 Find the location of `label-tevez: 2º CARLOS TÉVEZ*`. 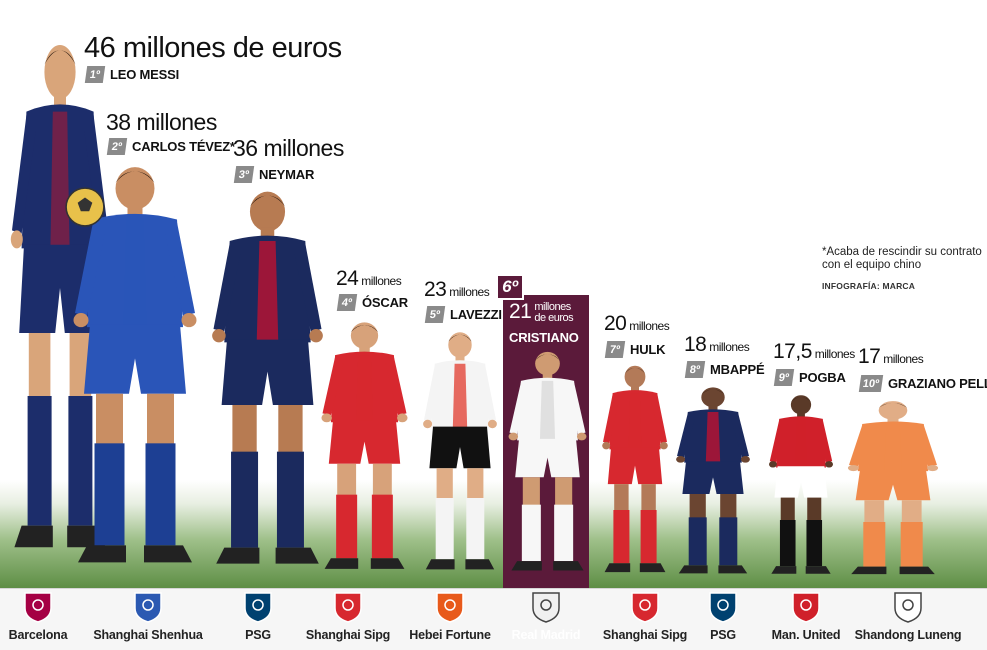

label-tevez: 2º CARLOS TÉVEZ* is located at coordinates (170, 146).